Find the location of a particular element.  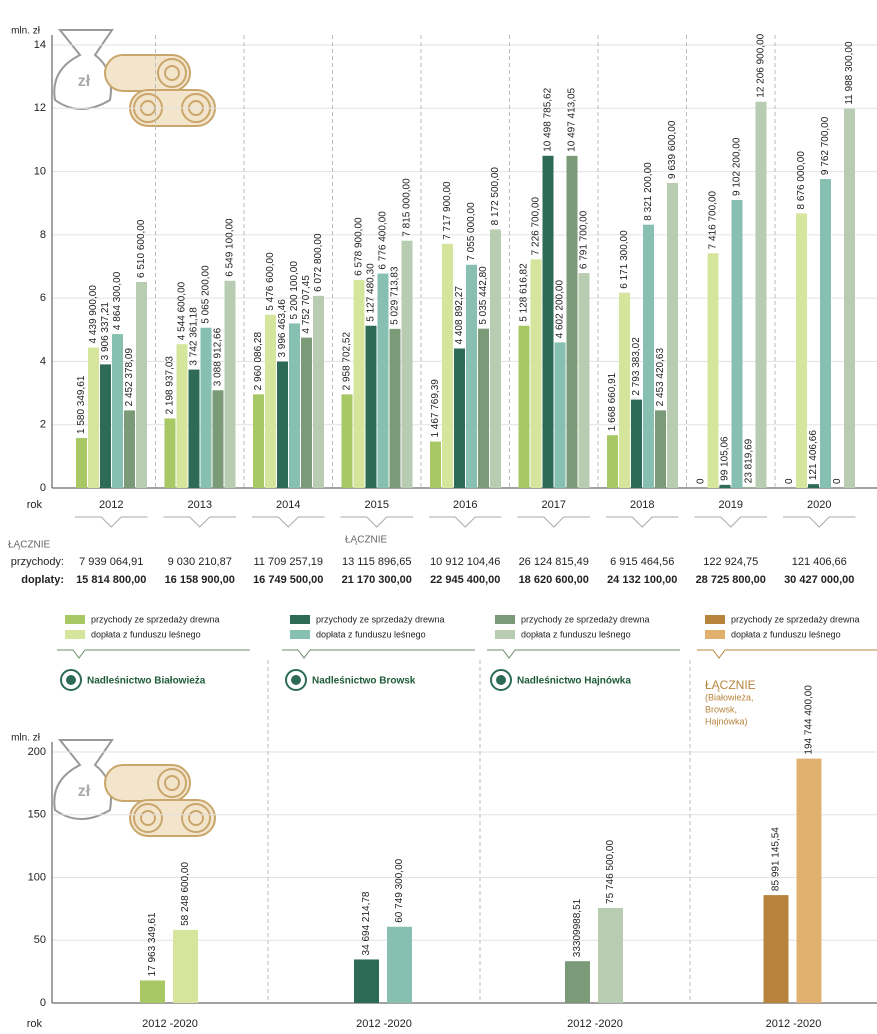

legend-title: Nadleśnictwo Hajnówka is located at coordinates (574, 681).